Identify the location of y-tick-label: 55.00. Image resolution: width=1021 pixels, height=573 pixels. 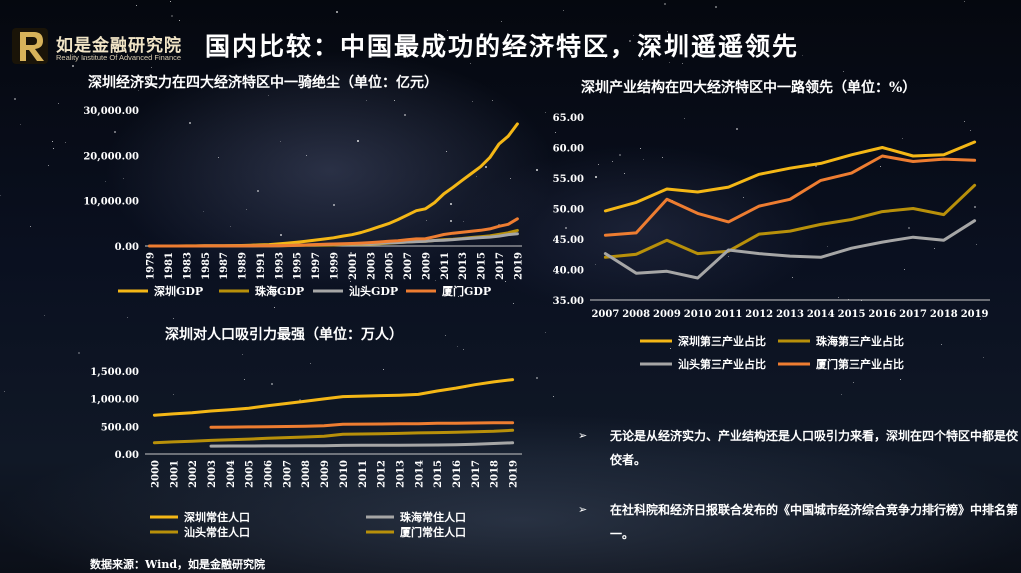
(568, 179).